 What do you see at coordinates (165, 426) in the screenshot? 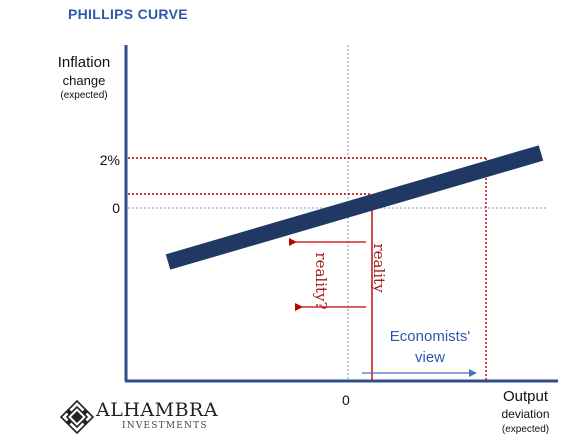
I see `logo-subtitle: INVESTMENTS` at bounding box center [165, 426].